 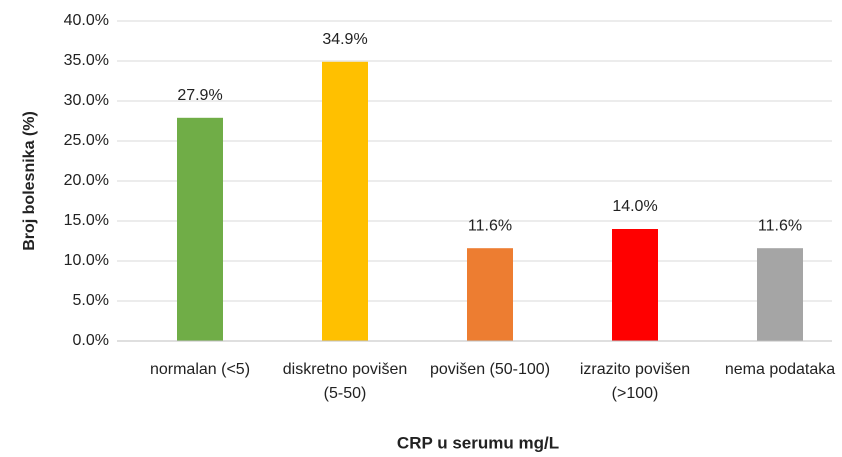 What do you see at coordinates (29, 181) in the screenshot?
I see `y-axis-label: Broj bolesnika (%)` at bounding box center [29, 181].